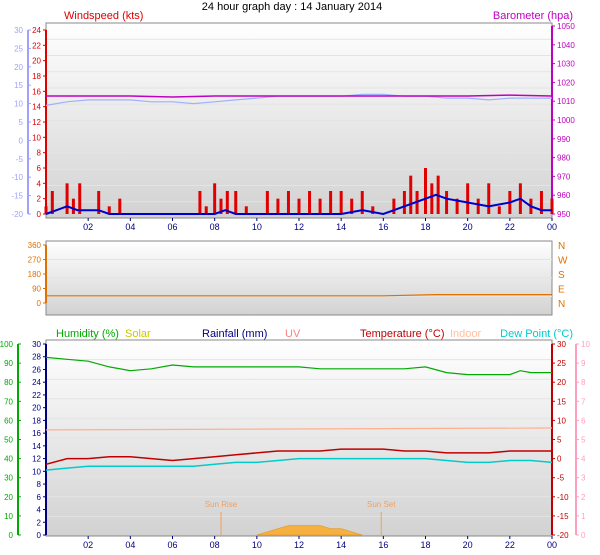 Image resolution: width=600 pixels, height=555 pixels. What do you see at coordinates (563, 535) in the screenshot?
I see `temperature-axis-tick-label: -20` at bounding box center [563, 535].